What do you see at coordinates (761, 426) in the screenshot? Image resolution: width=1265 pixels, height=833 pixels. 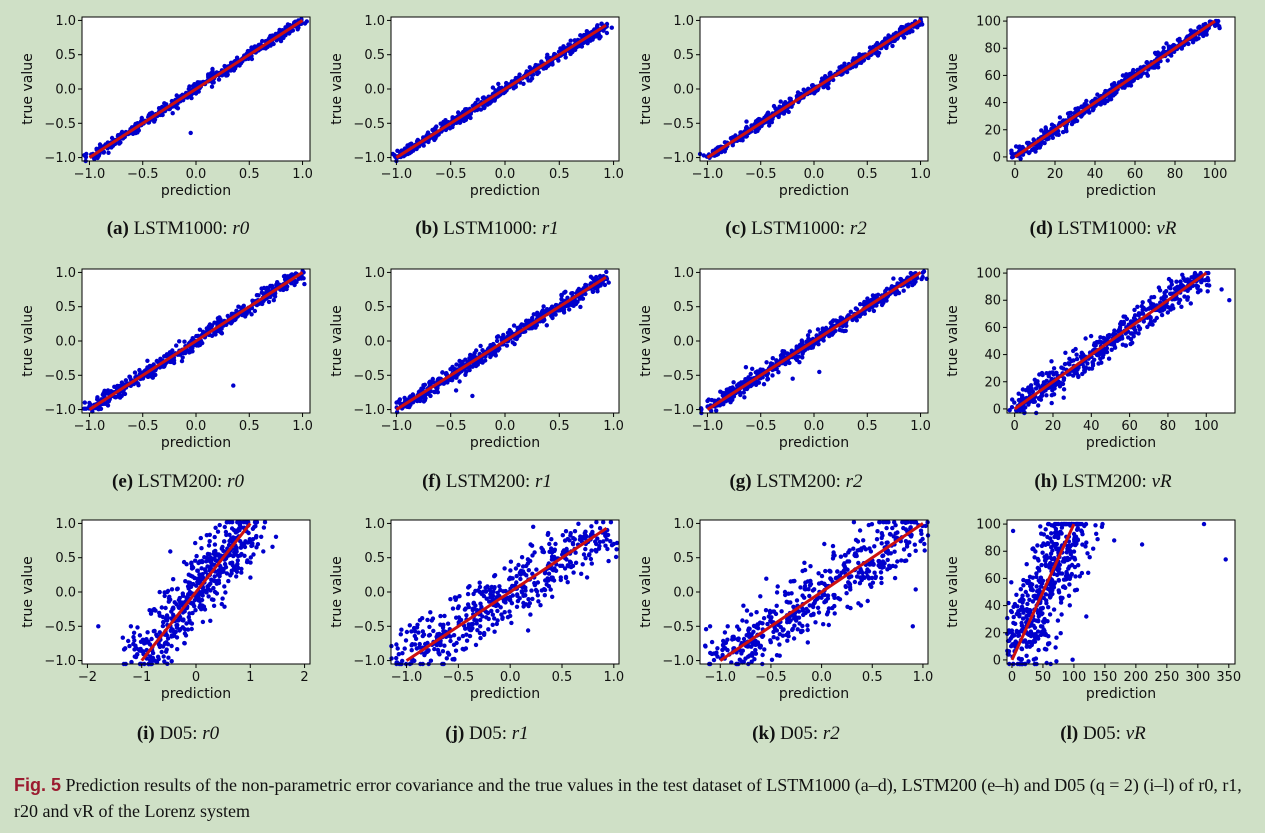 I see `x-tick-label: −0.5` at bounding box center [761, 426].